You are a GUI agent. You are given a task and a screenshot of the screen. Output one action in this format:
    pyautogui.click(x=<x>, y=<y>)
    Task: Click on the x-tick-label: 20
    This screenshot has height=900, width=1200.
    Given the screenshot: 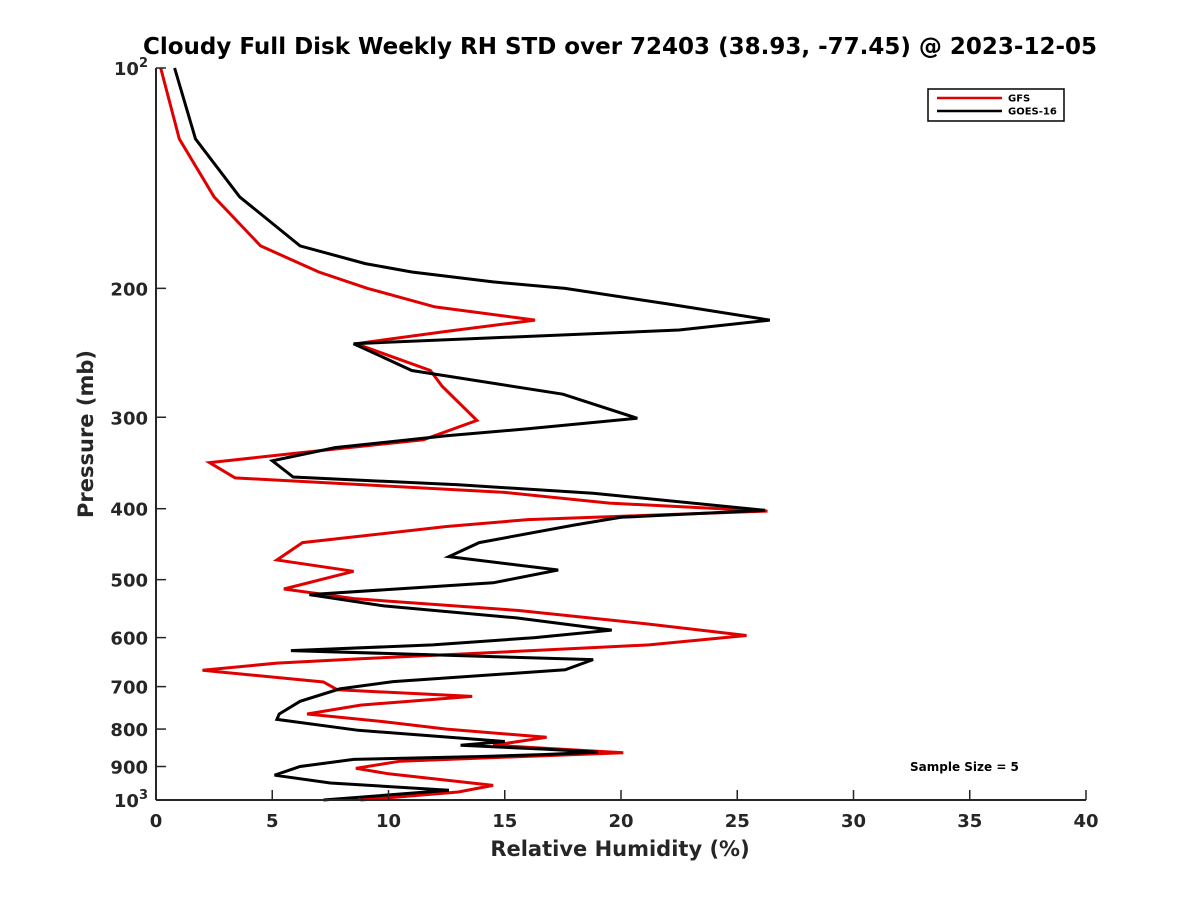 What is the action you would take?
    pyautogui.click(x=620, y=821)
    